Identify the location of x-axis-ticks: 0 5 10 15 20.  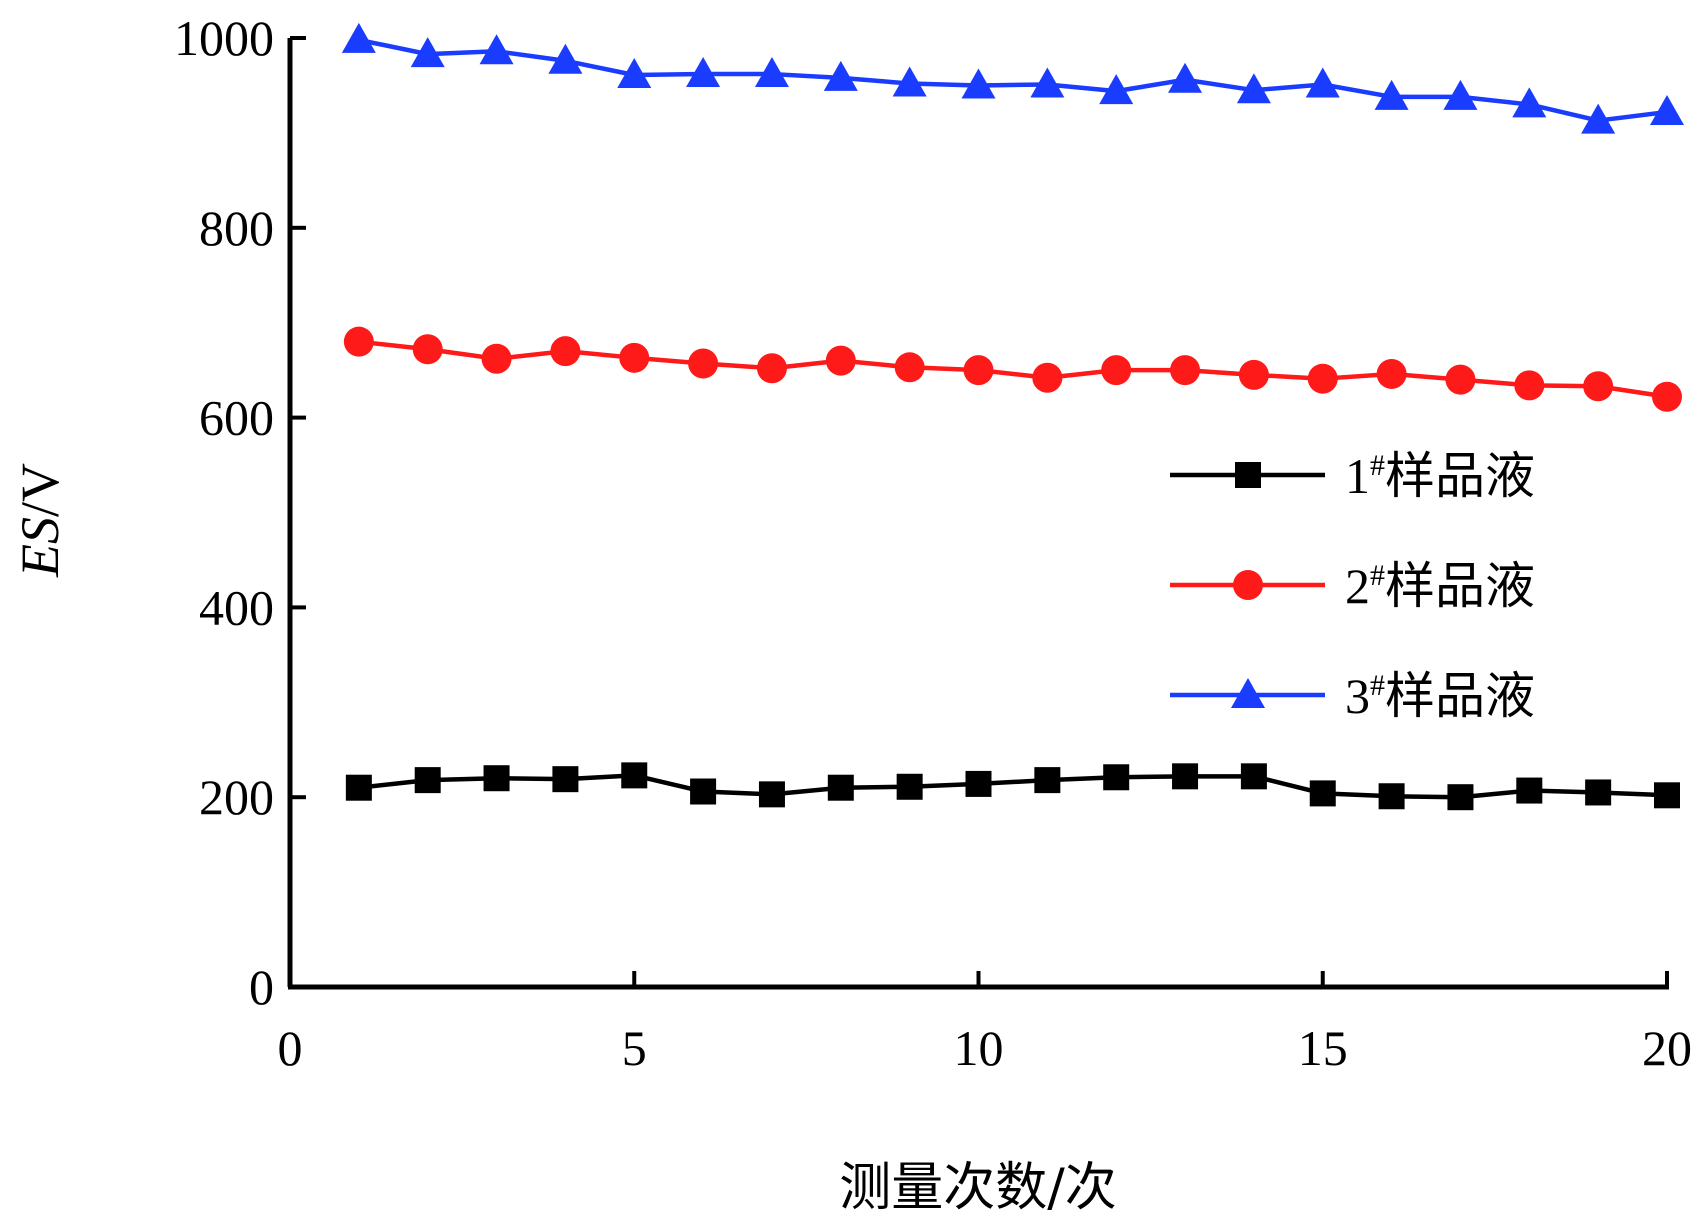
(985, 1023).